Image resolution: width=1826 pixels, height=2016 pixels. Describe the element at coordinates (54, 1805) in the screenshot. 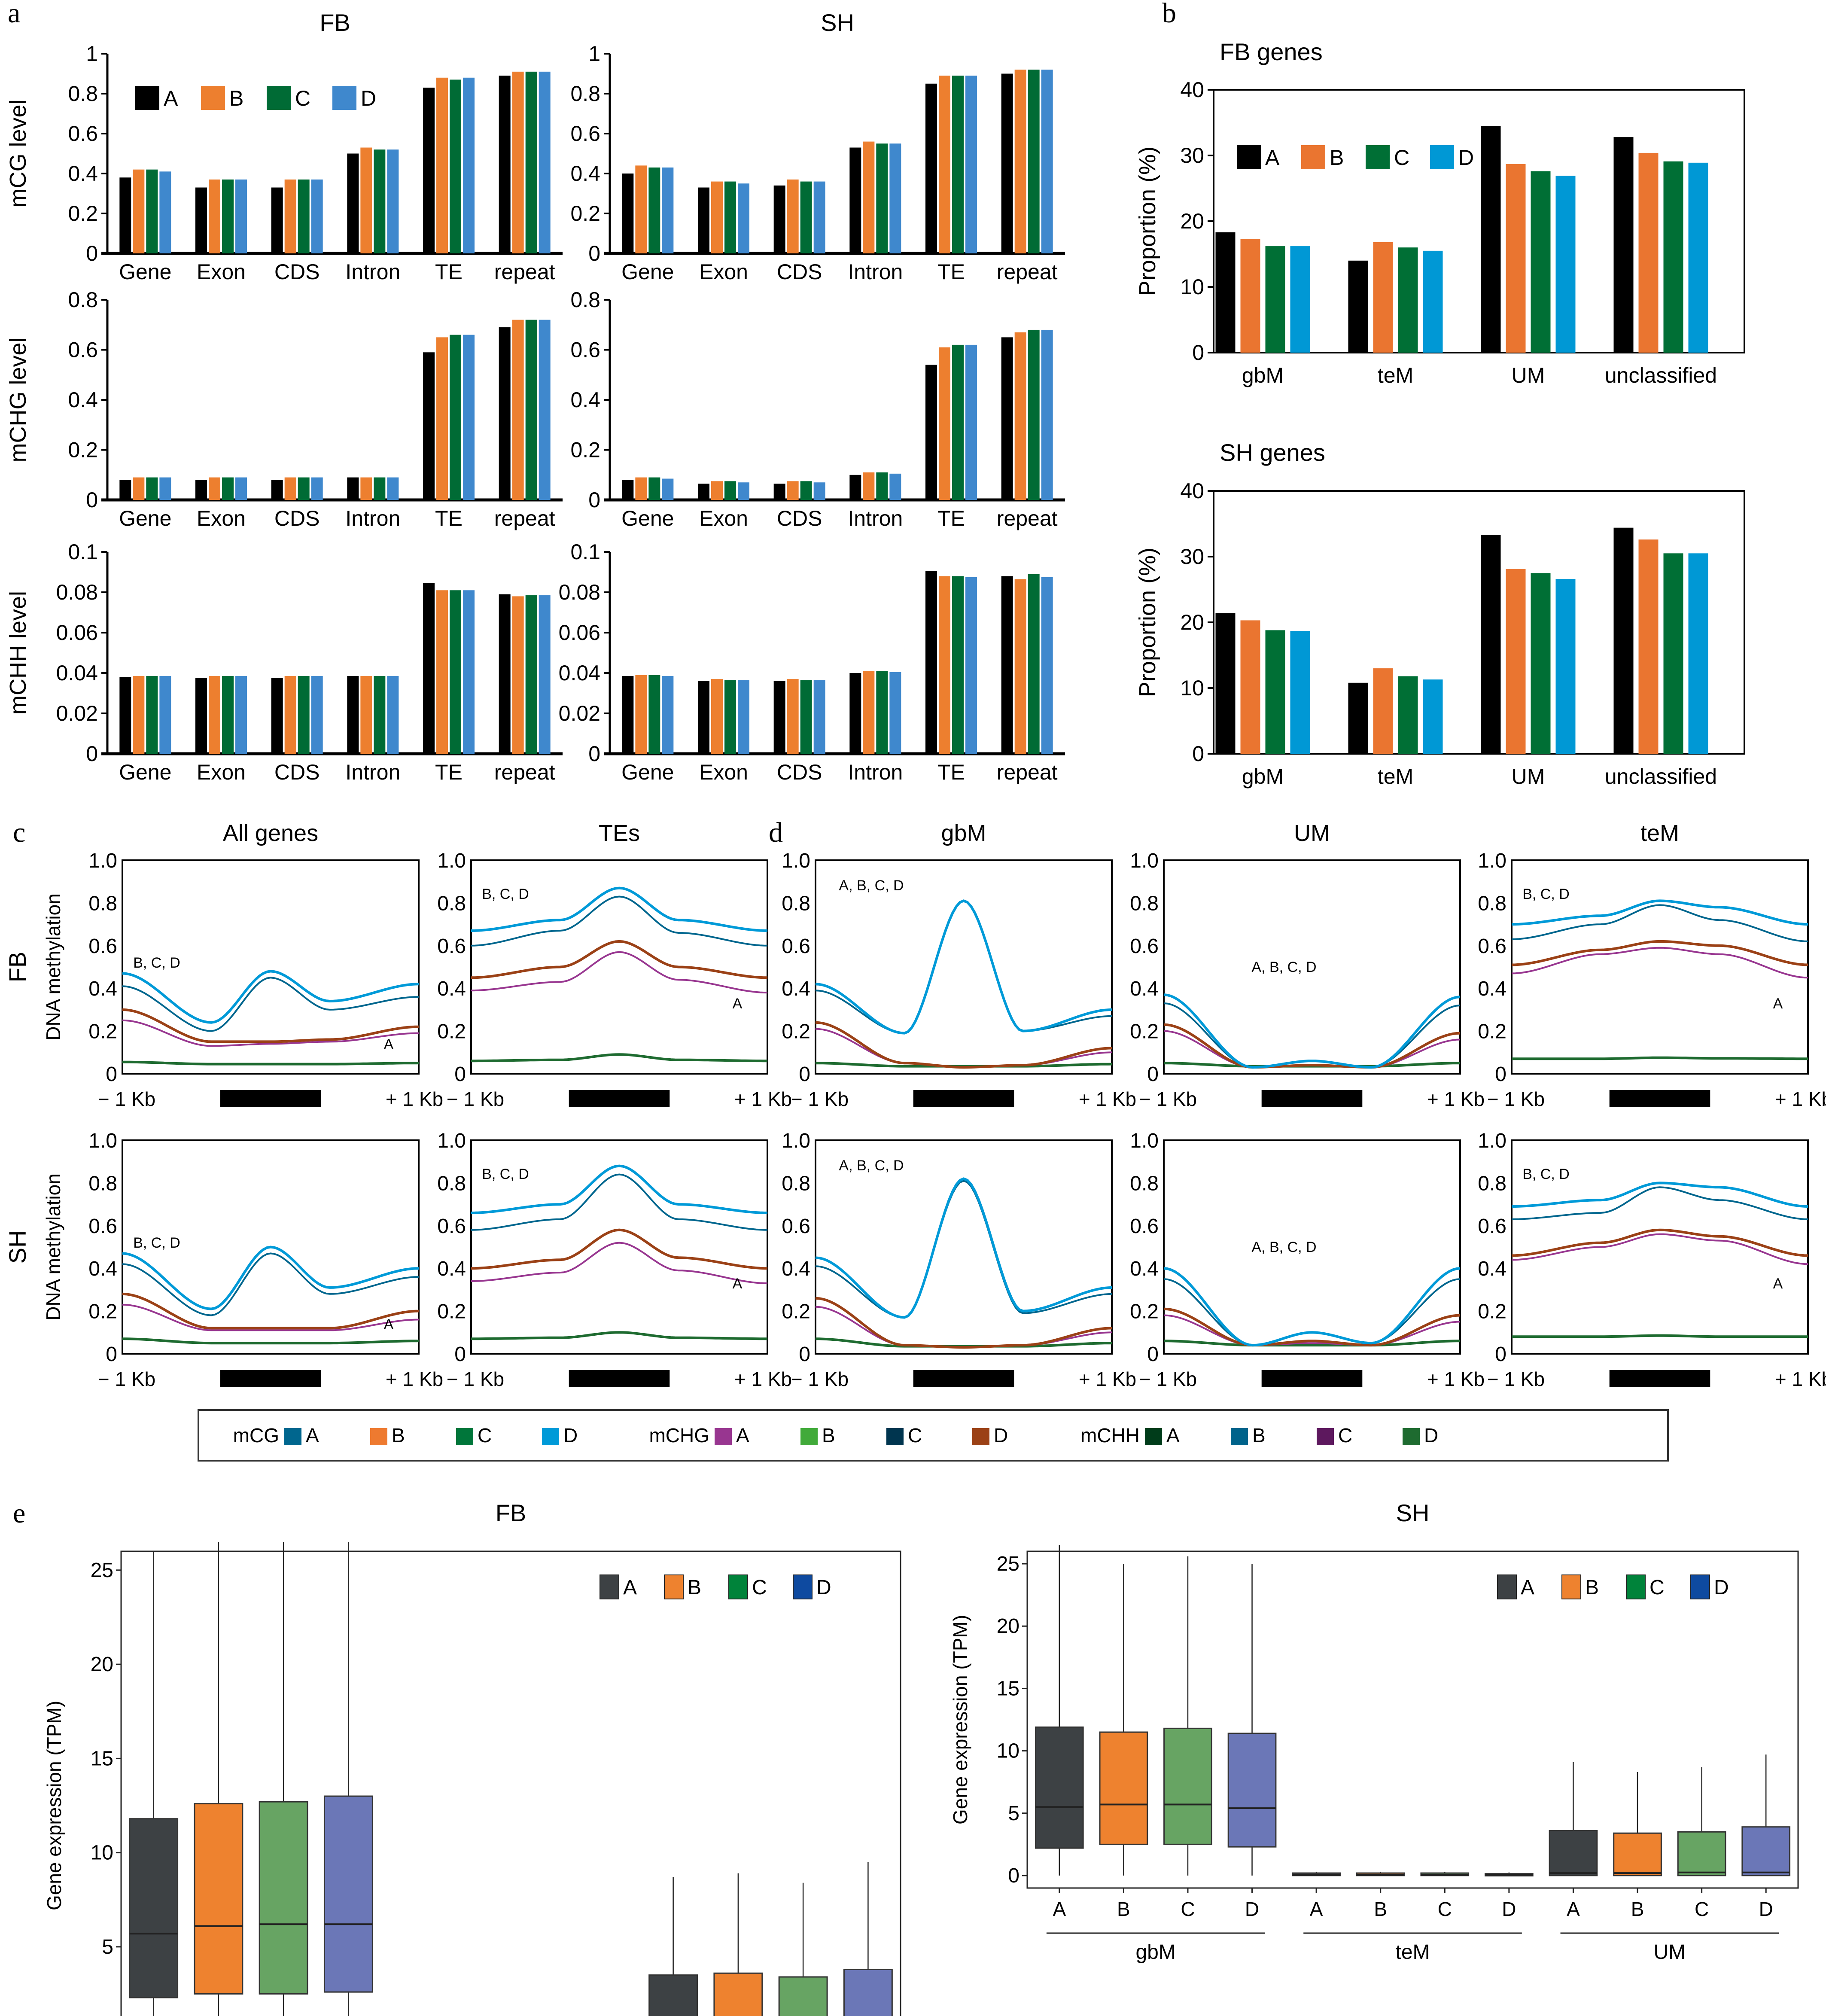

I see `y-axis-label: Gene expression (TPM)` at that location.